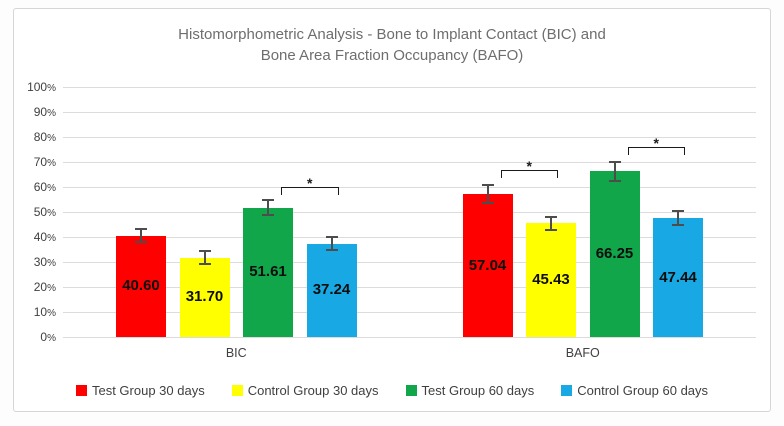 This screenshot has height=426, width=784. Describe the element at coordinates (41, 87) in the screenshot. I see `y-tick-label: 100%` at that location.